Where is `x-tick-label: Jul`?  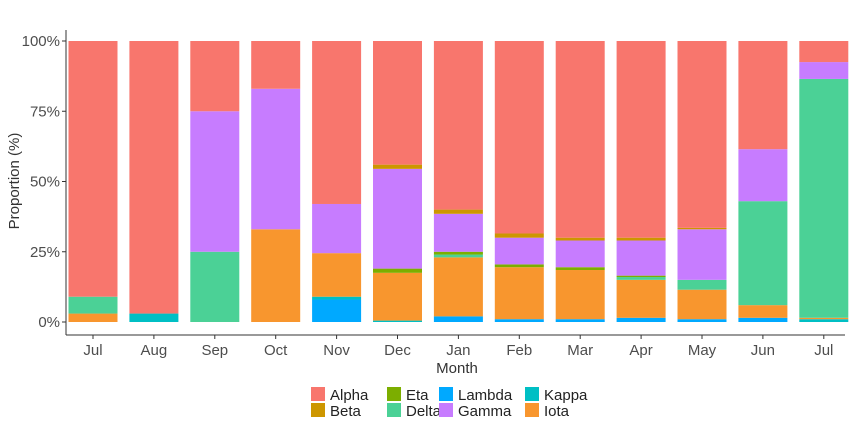 x-tick-label: Jul is located at coordinates (823, 350).